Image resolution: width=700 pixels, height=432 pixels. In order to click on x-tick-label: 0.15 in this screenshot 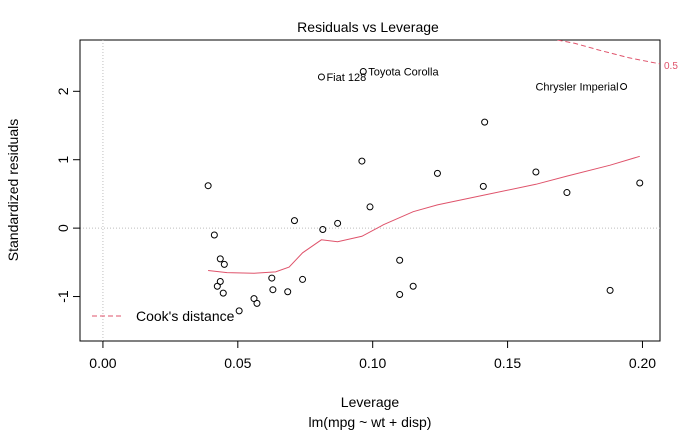, I will do `click(507, 363)`.